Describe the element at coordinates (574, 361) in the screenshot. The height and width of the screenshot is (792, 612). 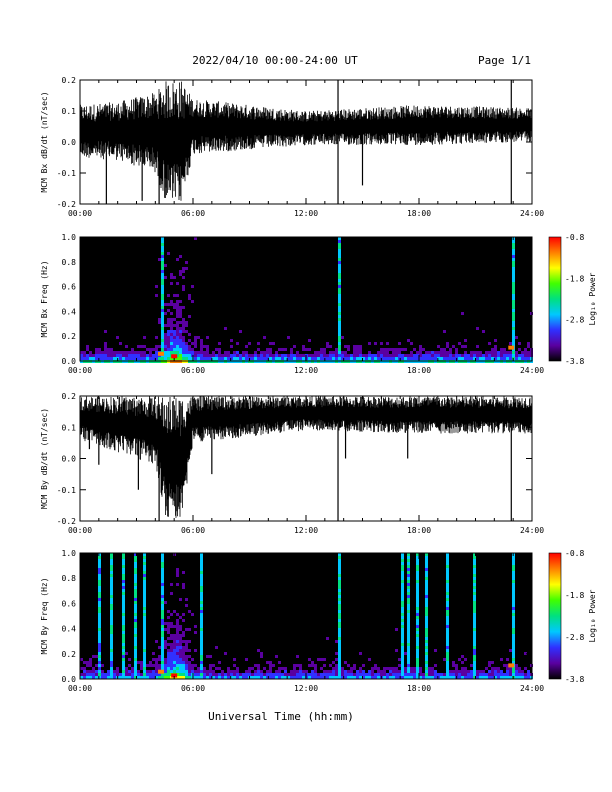
I see `colorbar-tick-label: -3.8` at that location.